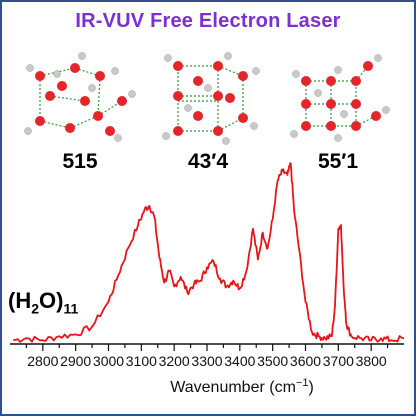 The image size is (416, 416). What do you see at coordinates (338, 361) in the screenshot?
I see `x-tick-label: 3700` at bounding box center [338, 361].